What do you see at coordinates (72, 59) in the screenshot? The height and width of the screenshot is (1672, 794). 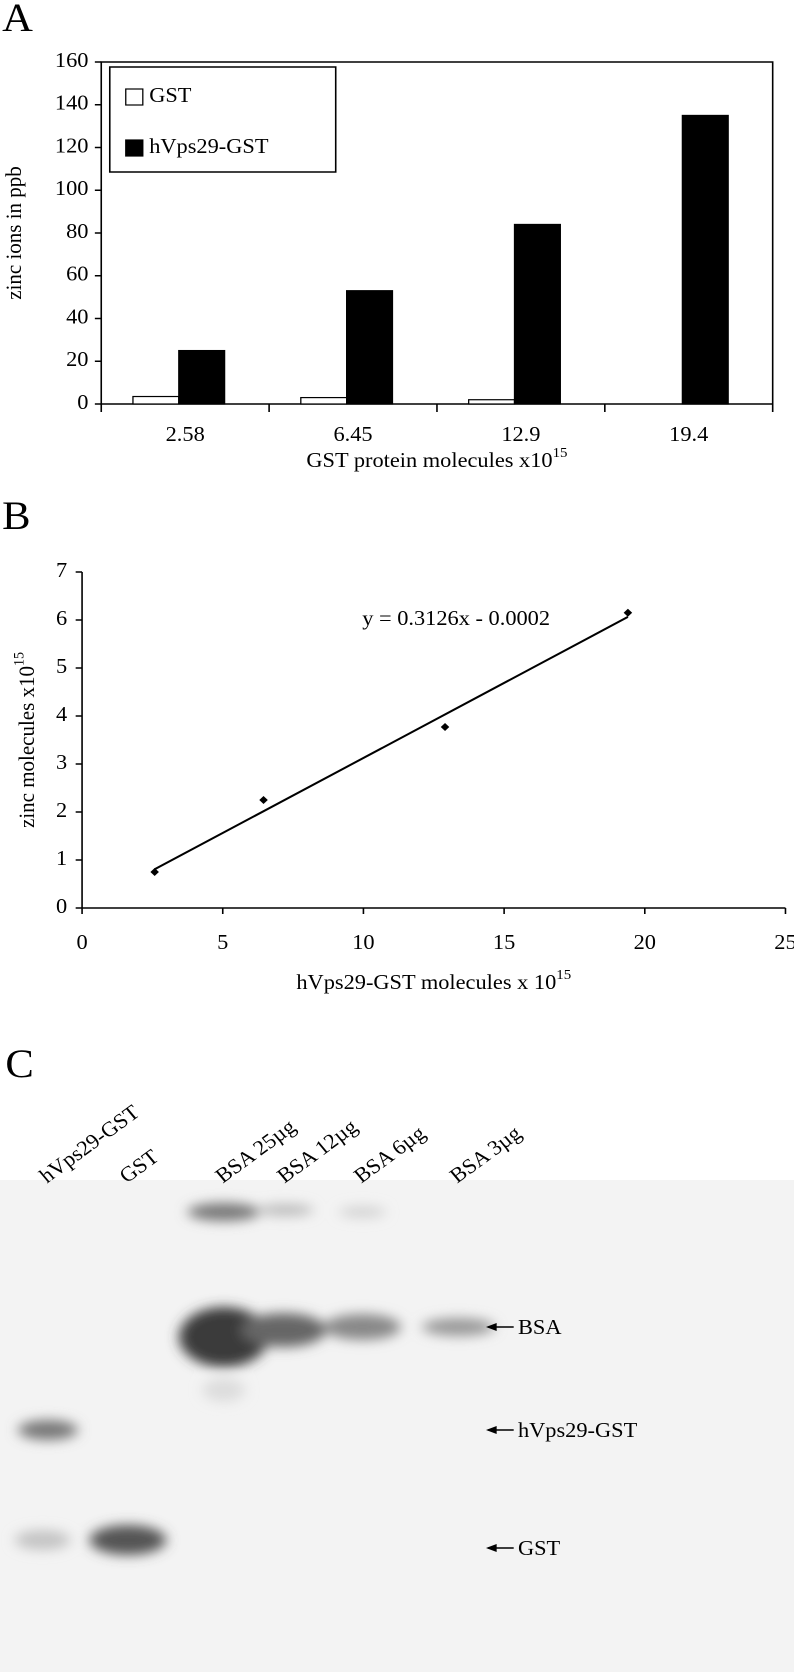 I see `y-tick-label: 160` at bounding box center [72, 59].